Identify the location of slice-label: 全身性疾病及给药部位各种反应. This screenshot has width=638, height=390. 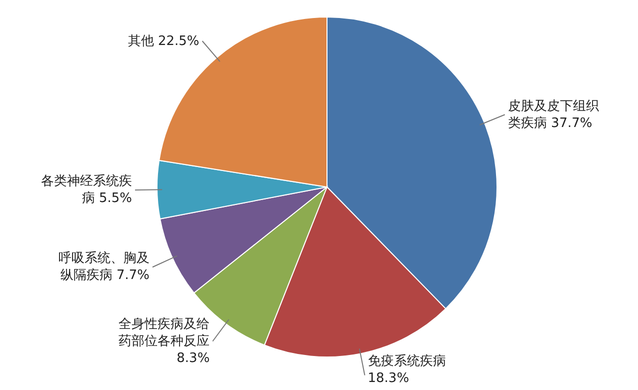
(164, 332).